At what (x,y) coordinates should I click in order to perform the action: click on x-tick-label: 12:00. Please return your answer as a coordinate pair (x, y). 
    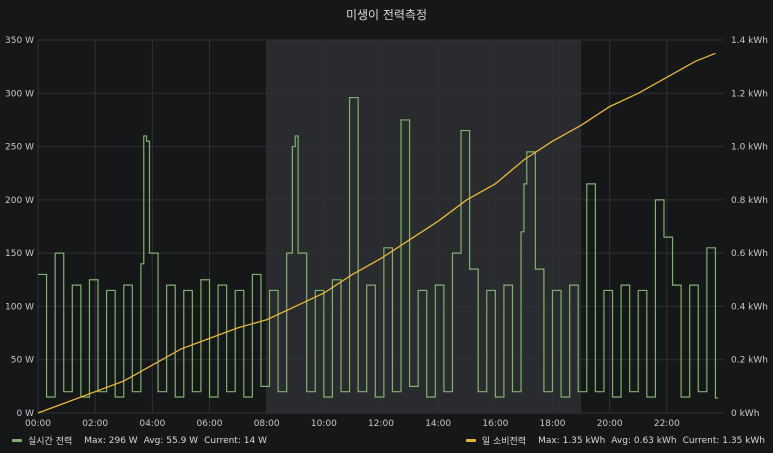
    Looking at the image, I should click on (381, 424).